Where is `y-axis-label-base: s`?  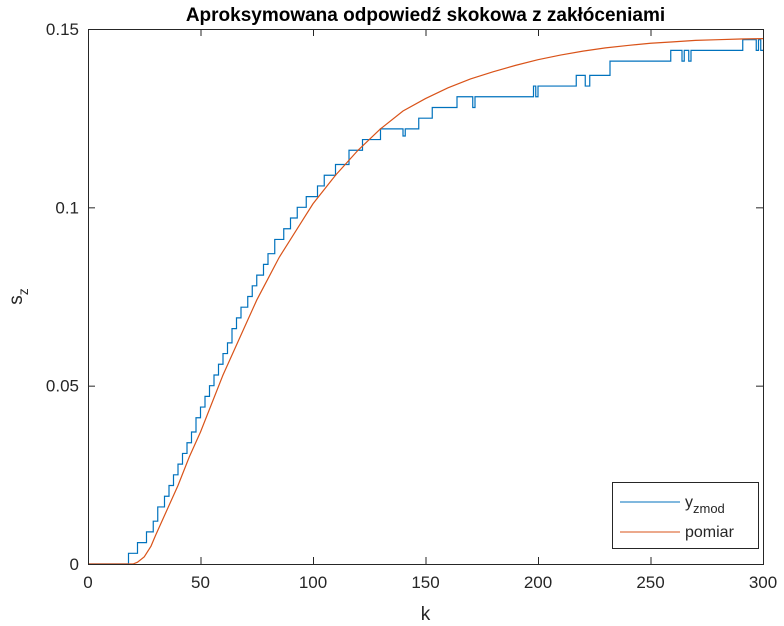
y-axis-label-base: s is located at coordinates (16, 300).